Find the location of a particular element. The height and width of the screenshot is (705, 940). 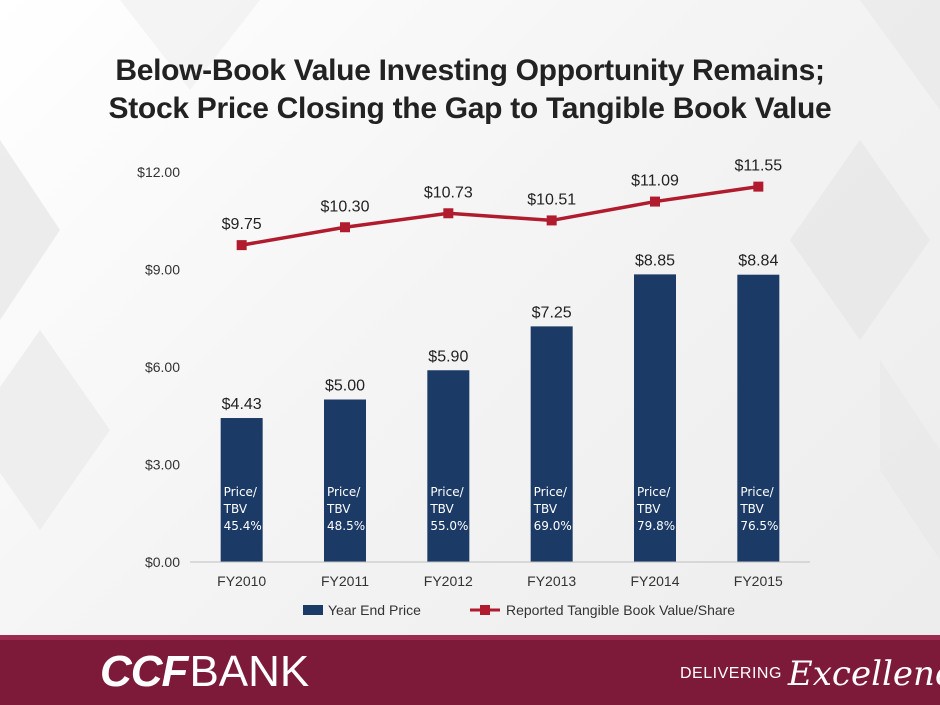

line-series is located at coordinates (500, 216).